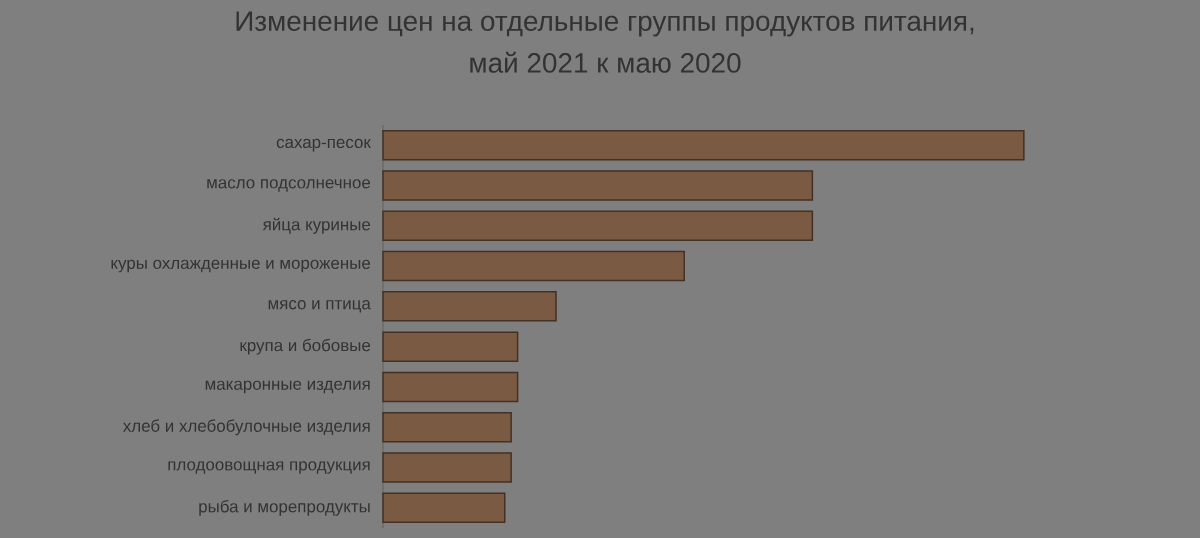  I want to click on y-tick-label: рыба и морепродукты, so click(284, 507).